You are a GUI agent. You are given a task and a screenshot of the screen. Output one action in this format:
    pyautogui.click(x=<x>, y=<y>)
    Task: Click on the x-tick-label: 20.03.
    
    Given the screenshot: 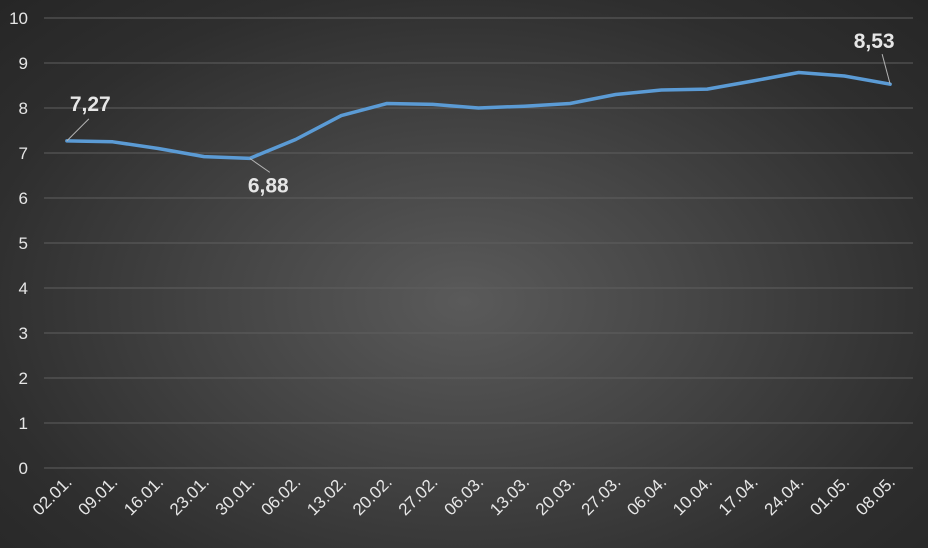 What is the action you would take?
    pyautogui.click(x=555, y=495)
    